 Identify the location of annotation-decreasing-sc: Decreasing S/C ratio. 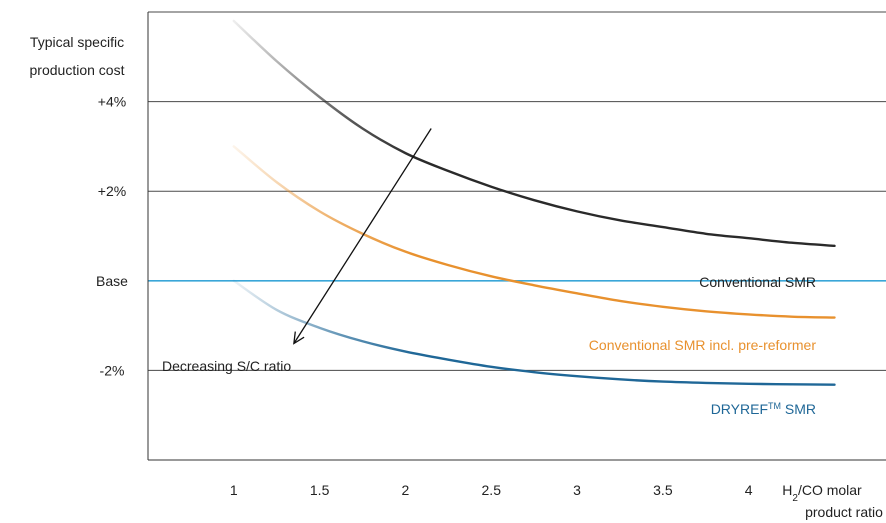
(226, 366).